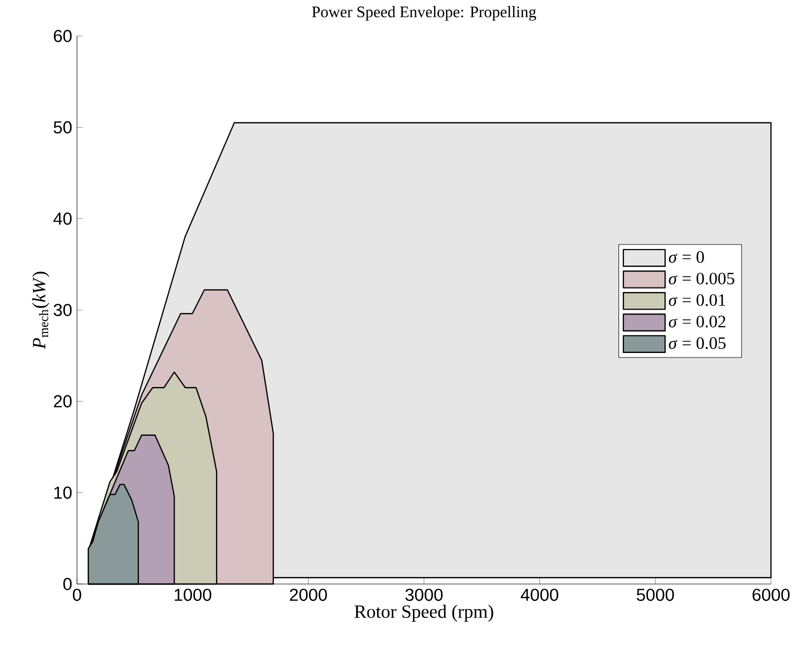  What do you see at coordinates (686, 257) in the screenshot?
I see `legend-label: σ = 0` at bounding box center [686, 257].